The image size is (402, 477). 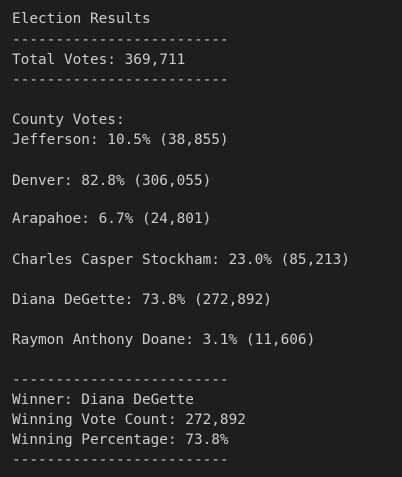 I want to click on candidate-line-doane: Raymon Anthony Doane: 3.1% (11,606), so click(x=164, y=340).